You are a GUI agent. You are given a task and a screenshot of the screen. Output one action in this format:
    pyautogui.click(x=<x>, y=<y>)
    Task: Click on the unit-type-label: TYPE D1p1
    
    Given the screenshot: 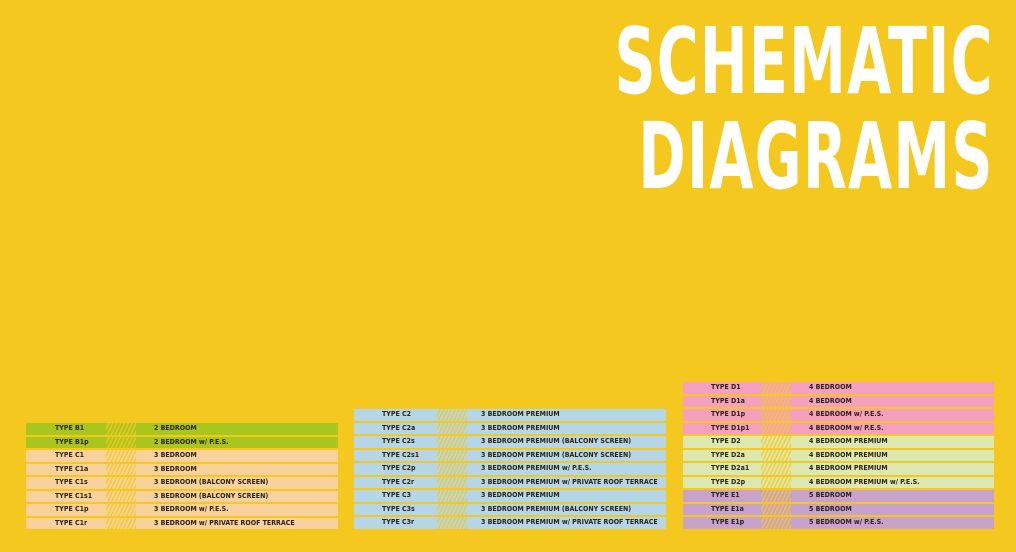 What is the action you would take?
    pyautogui.click(x=730, y=427)
    